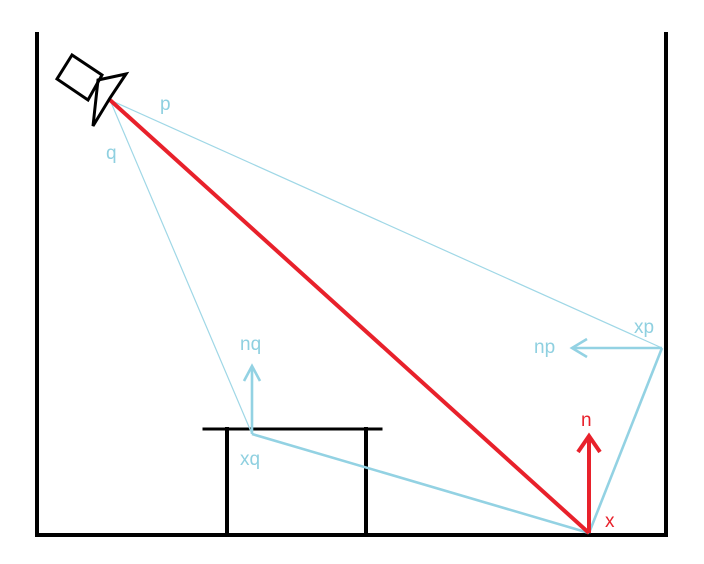  Describe the element at coordinates (589, 482) in the screenshot. I see `normal-n` at that location.